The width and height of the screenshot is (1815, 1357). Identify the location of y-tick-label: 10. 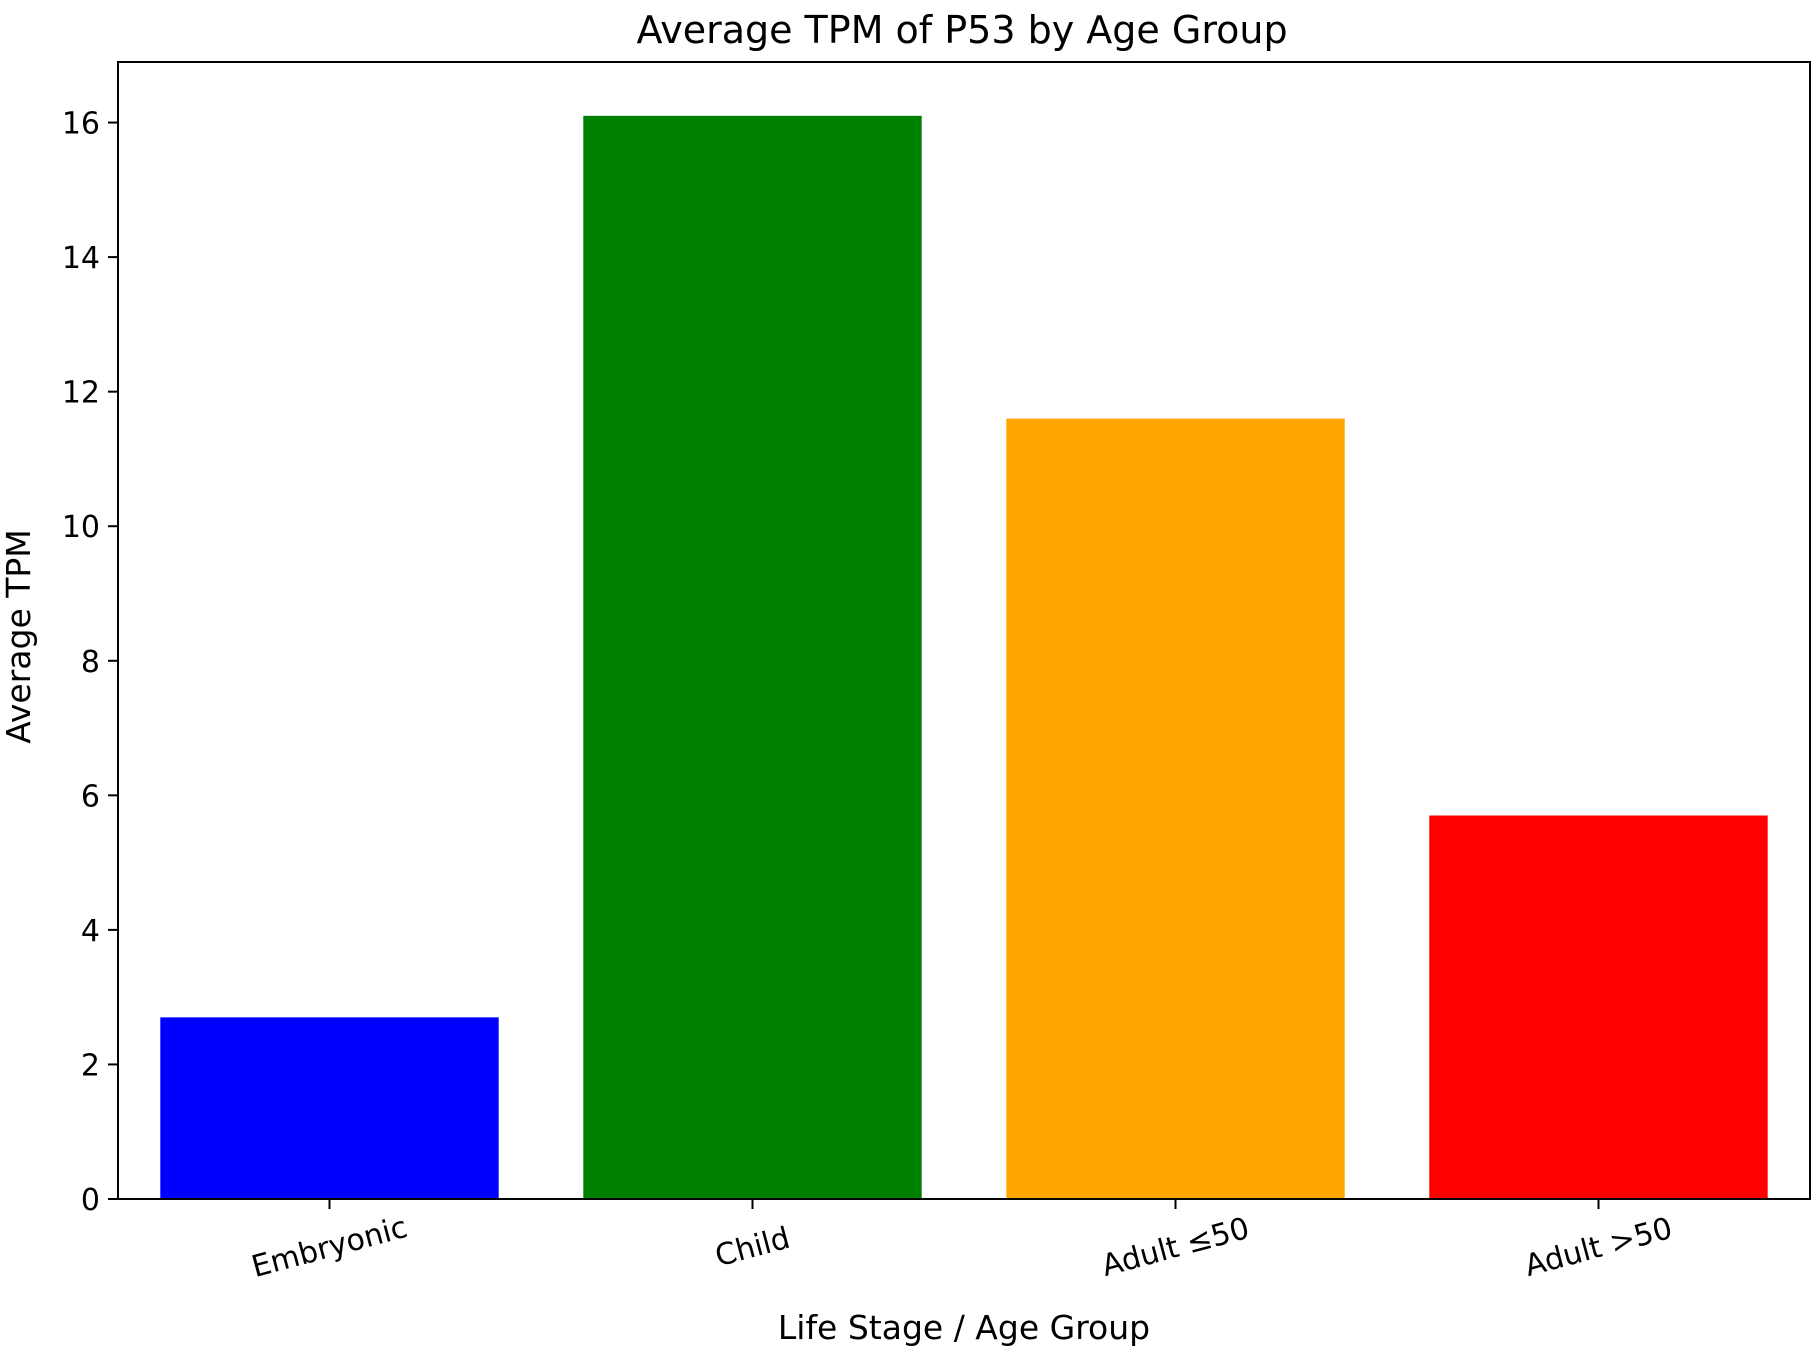
(81, 527).